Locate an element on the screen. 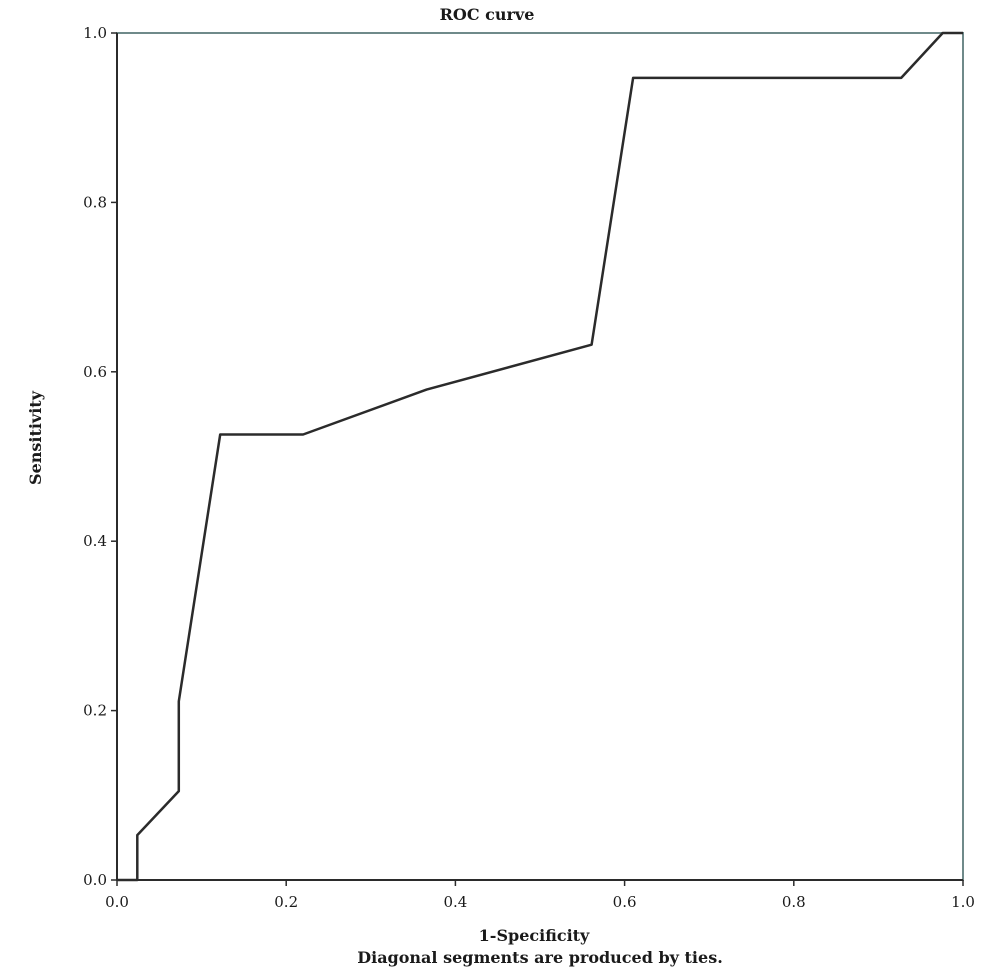 This screenshot has width=1000, height=969. y-tick-label: 1.0 is located at coordinates (95, 33).